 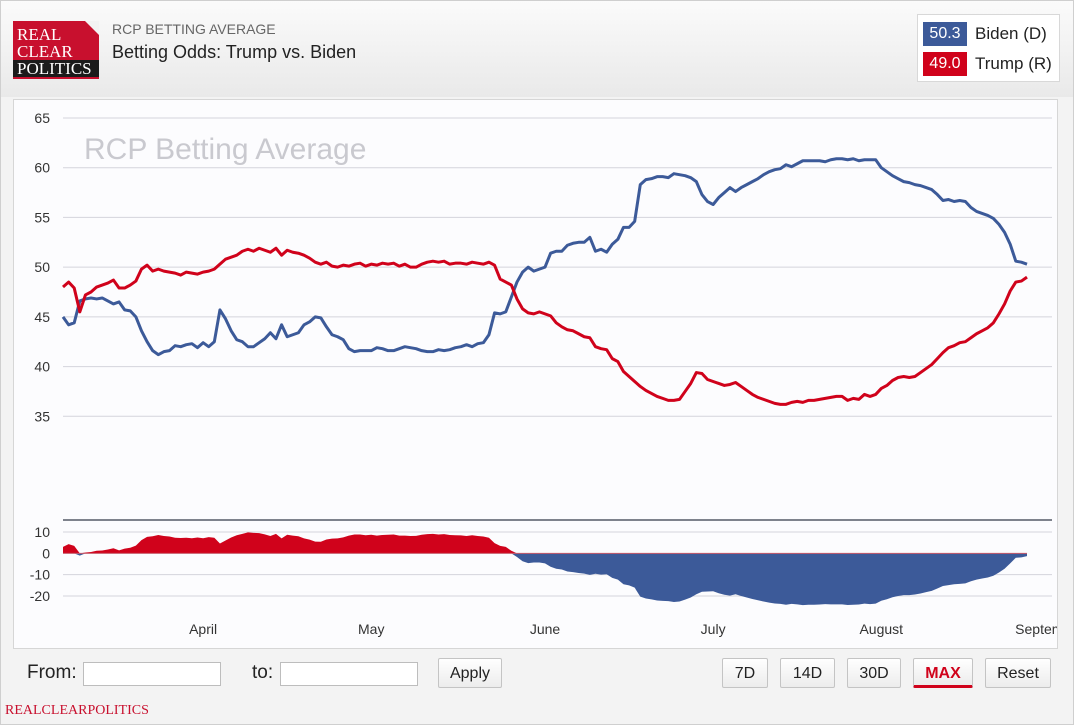 What do you see at coordinates (745, 673) in the screenshot?
I see `range-7d-button: 7D` at bounding box center [745, 673].